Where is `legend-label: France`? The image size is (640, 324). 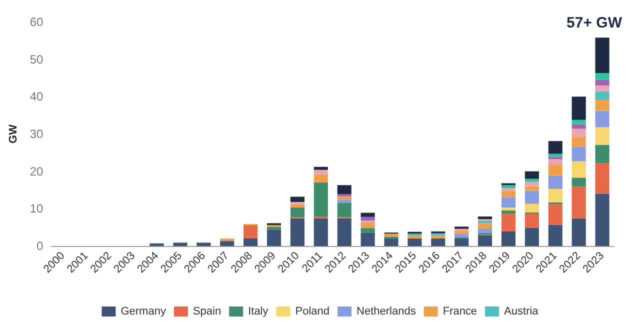
legend-label: France is located at coordinates (460, 312).